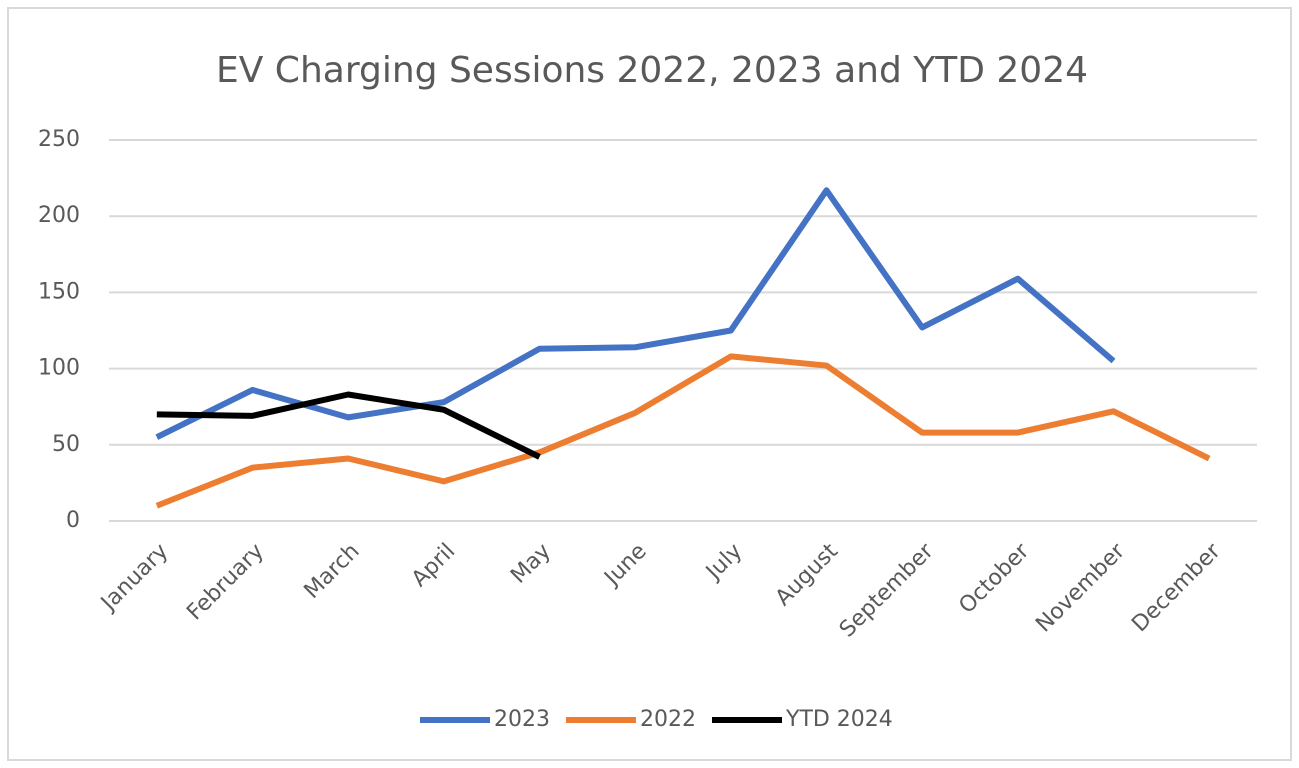 The image size is (1299, 768). Describe the element at coordinates (59, 215) in the screenshot. I see `y-tick-label: 200` at that location.